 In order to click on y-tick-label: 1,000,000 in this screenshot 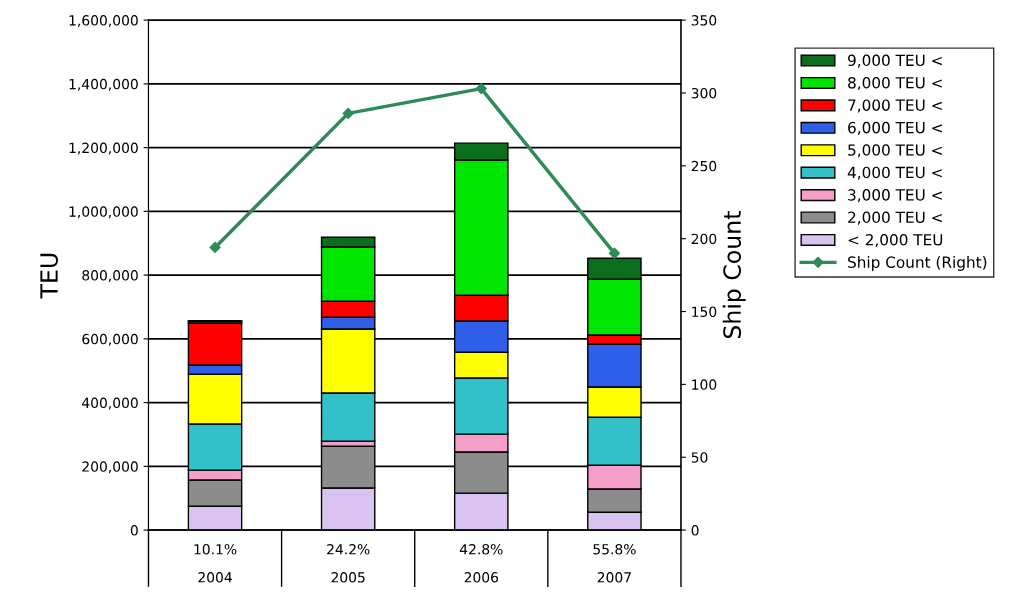, I will do `click(103, 212)`.